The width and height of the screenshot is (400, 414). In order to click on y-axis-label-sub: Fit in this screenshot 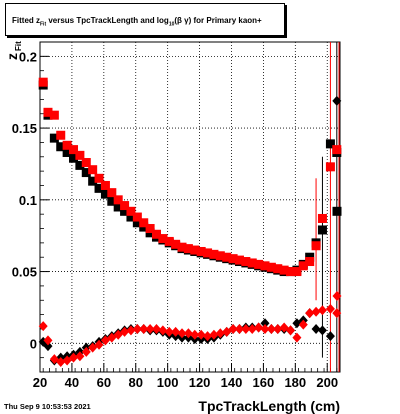, I will do `click(18, 46)`.